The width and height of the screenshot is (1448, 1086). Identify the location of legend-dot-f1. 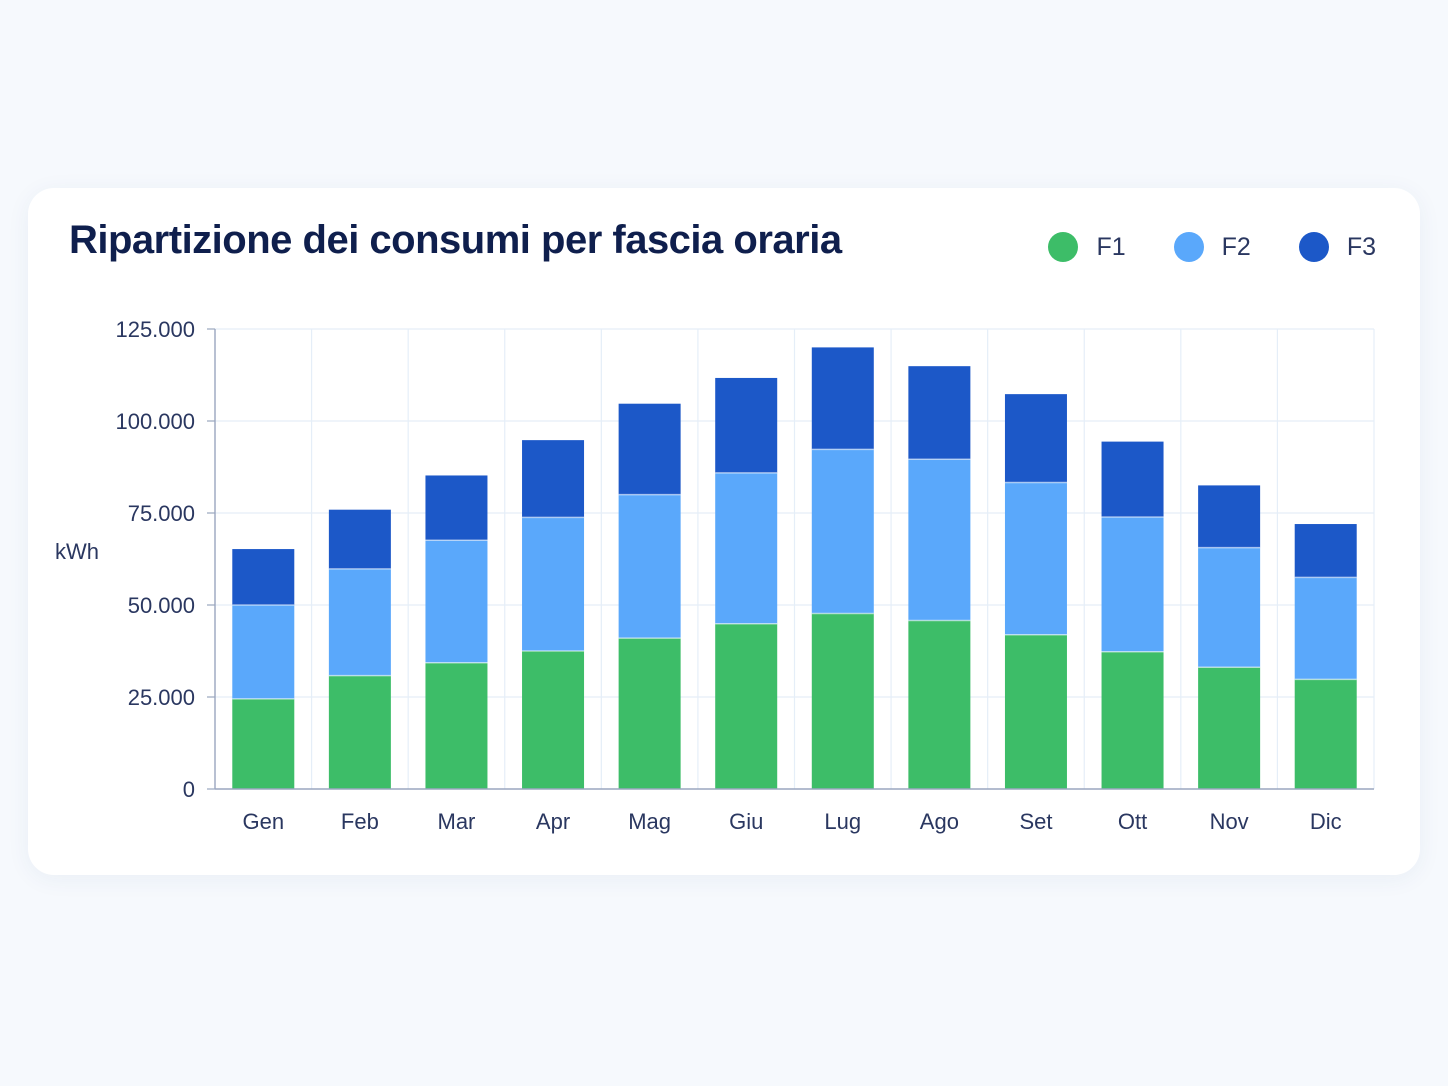
(1063, 247).